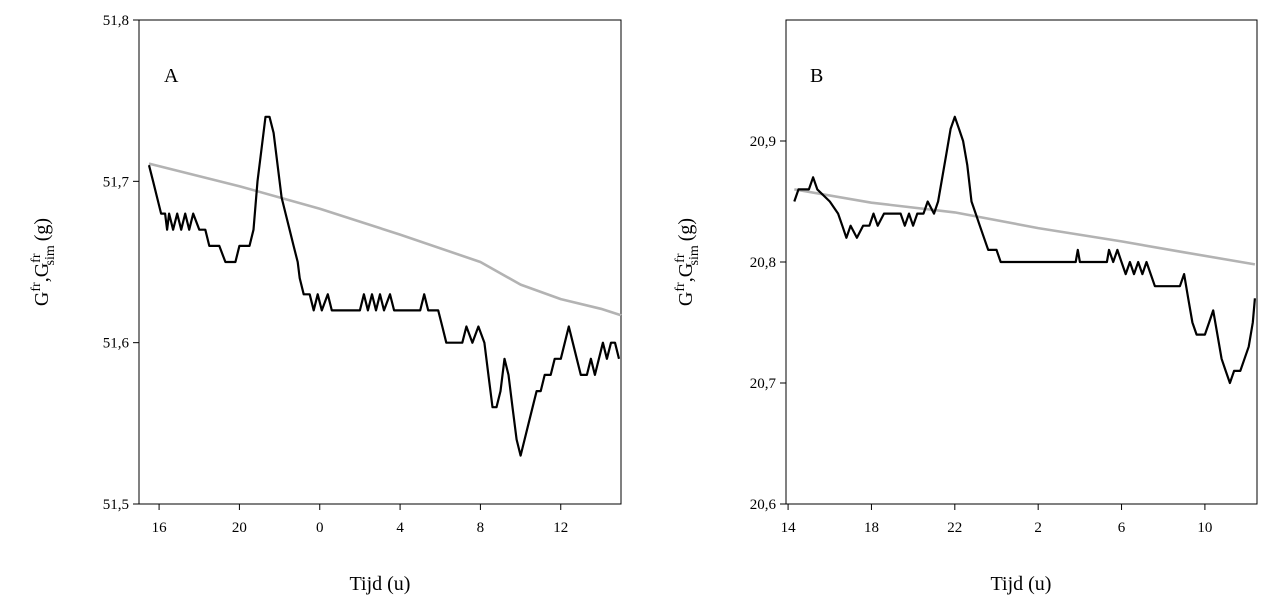  Describe the element at coordinates (1204, 528) in the screenshot. I see `x-tick-label: 10` at that location.